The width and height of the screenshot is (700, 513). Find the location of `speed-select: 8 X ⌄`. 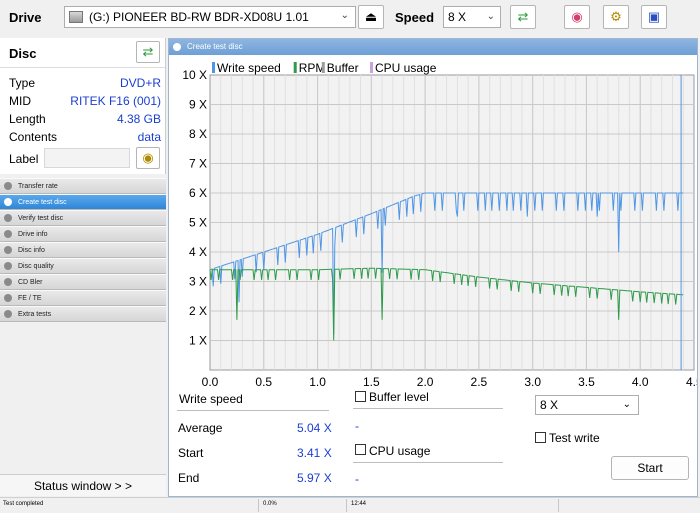

speed-select: 8 X ⌄ is located at coordinates (472, 17).